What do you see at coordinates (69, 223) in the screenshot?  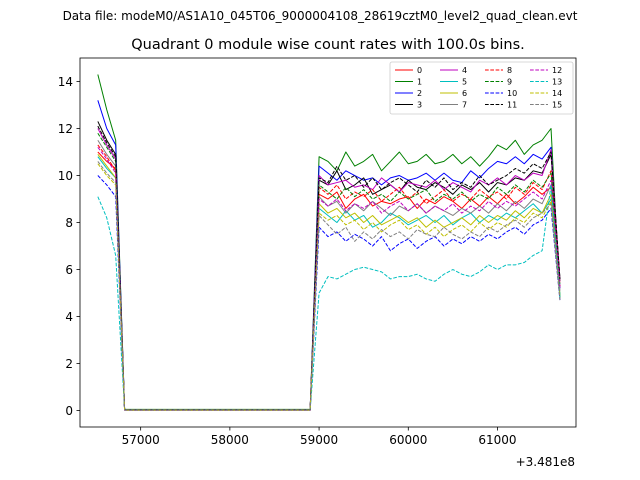 I see `y-tick-label: 8` at bounding box center [69, 223].